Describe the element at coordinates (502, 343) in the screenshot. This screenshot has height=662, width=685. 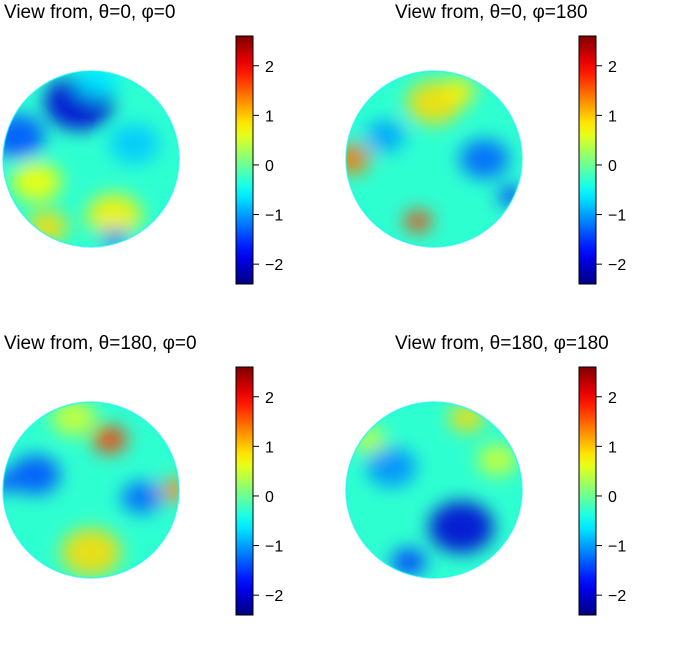
I see `panel-title: View from, θ=180, φ=180` at that location.